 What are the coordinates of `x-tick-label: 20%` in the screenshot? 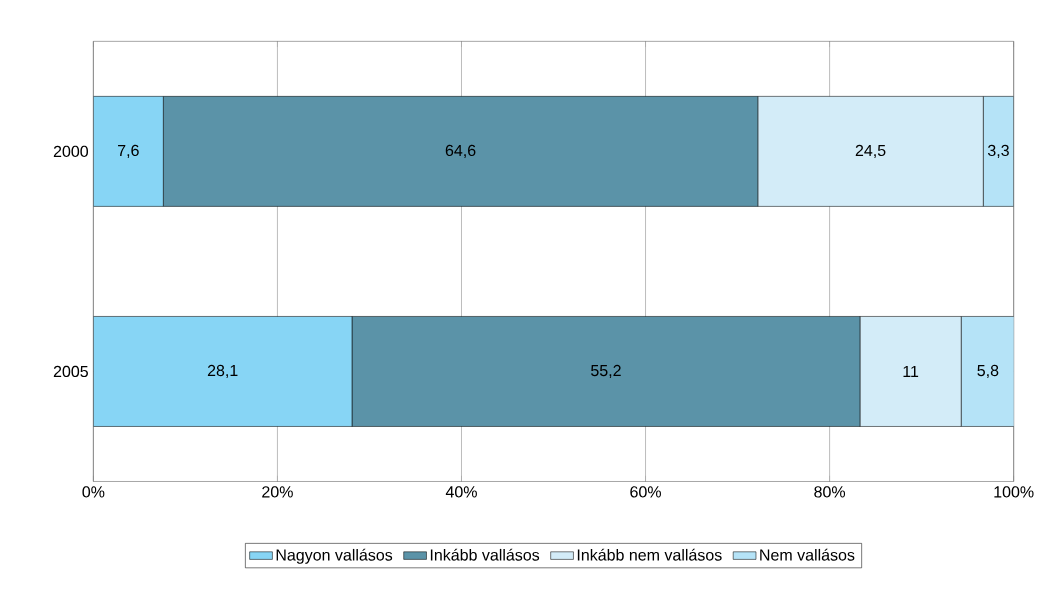 It's located at (277, 492).